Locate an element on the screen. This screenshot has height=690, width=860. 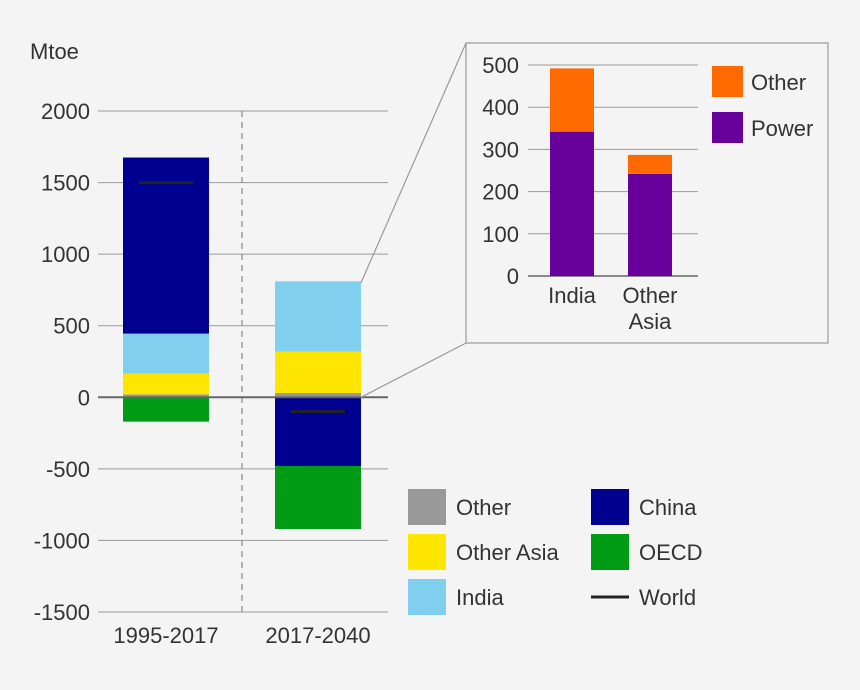
inset-legend-swatch-other is located at coordinates (727, 81).